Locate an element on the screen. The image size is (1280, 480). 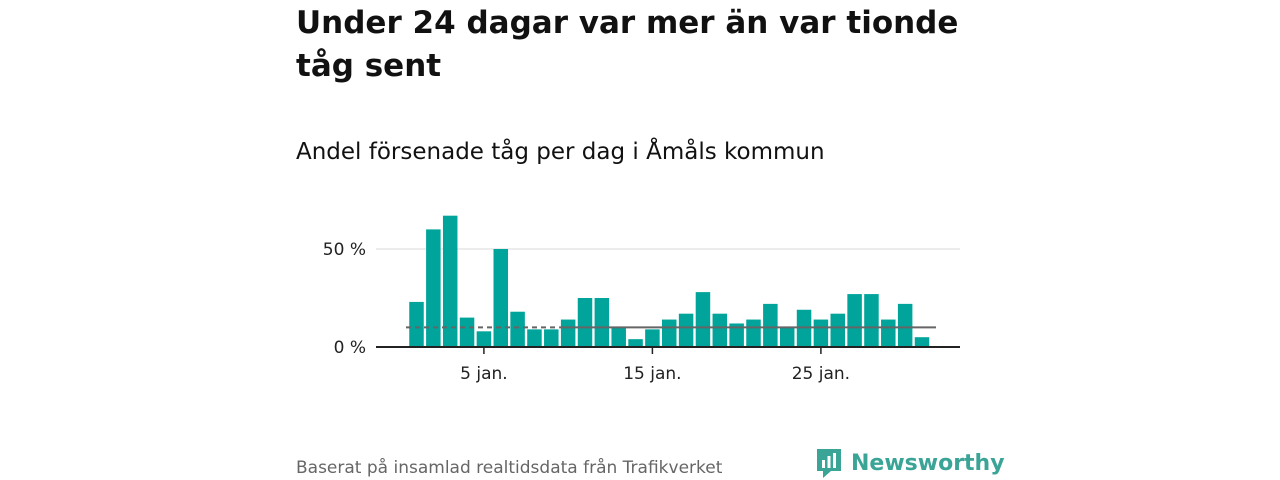
axis-layer: 0 % 50 % 5 jan. 15 jan. 25 jan. is located at coordinates (641, 312).